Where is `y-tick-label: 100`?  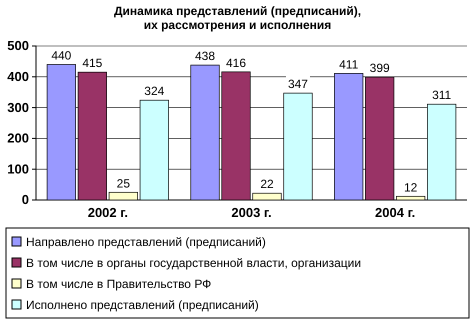
y-tick-label: 100 is located at coordinates (18, 168).